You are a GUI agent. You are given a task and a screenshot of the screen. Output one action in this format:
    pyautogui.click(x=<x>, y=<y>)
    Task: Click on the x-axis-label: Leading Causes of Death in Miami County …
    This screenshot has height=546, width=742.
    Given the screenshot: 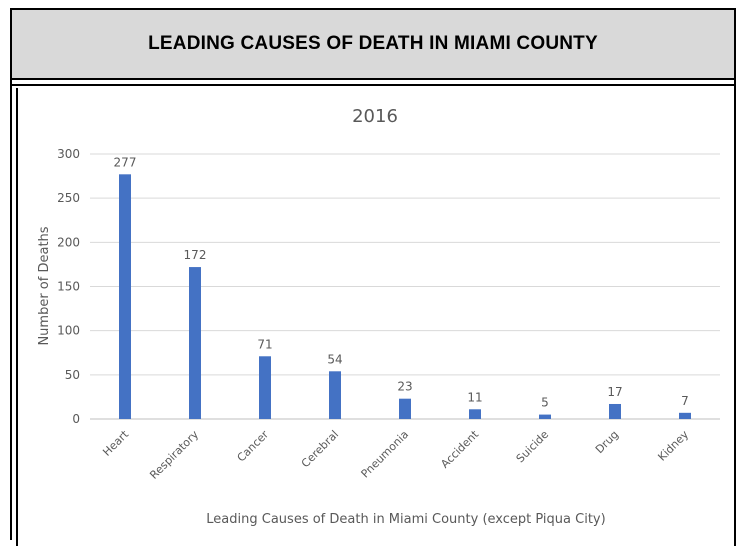 What is the action you would take?
    pyautogui.click(x=405, y=519)
    